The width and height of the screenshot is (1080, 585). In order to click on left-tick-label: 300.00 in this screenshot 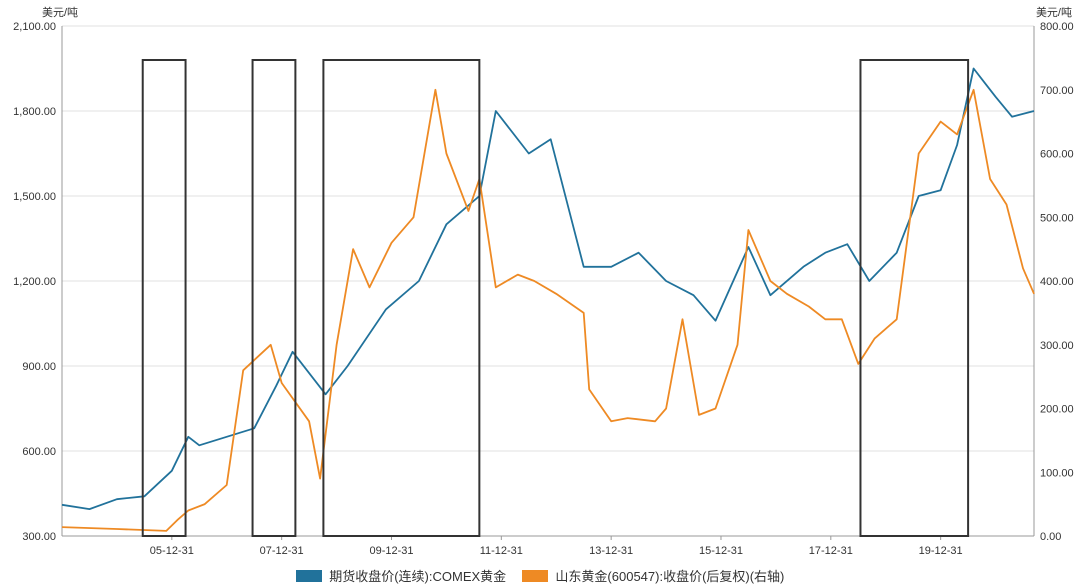, I will do `click(39, 537)`.